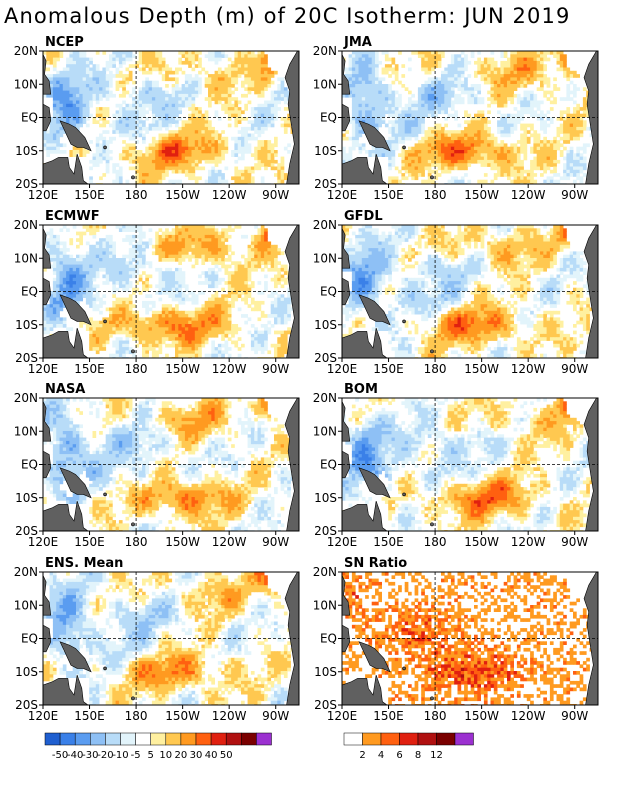 The image size is (618, 800). What do you see at coordinates (182, 195) in the screenshot?
I see `x-tick-label: 150W` at bounding box center [182, 195].